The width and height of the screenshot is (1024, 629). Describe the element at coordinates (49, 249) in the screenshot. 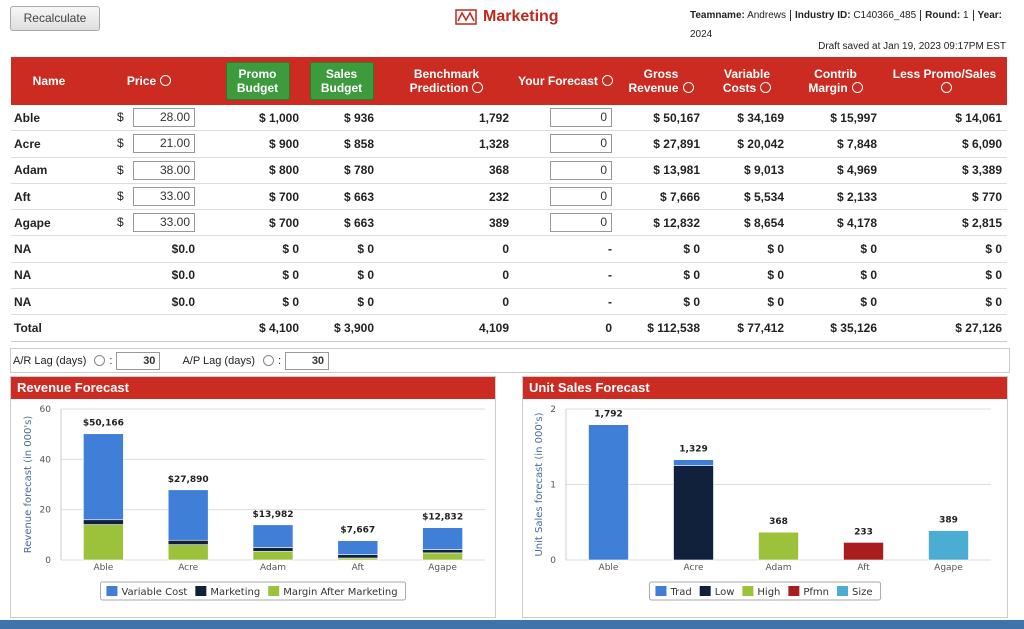

I see `table-cell: NA` at that location.